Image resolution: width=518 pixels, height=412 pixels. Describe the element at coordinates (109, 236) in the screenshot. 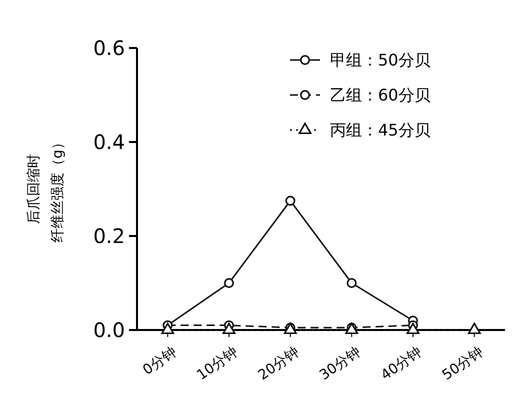

I see `y-tick-label: 0.2` at that location.